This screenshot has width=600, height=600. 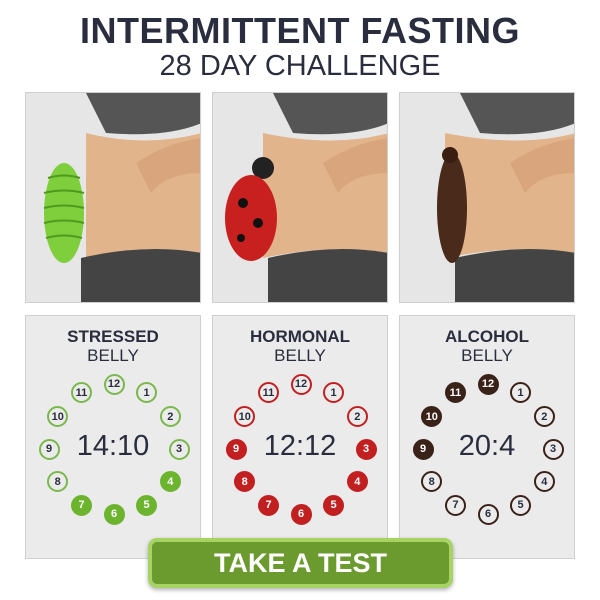 I want to click on fasting-ratio: 14:10, so click(x=113, y=446).